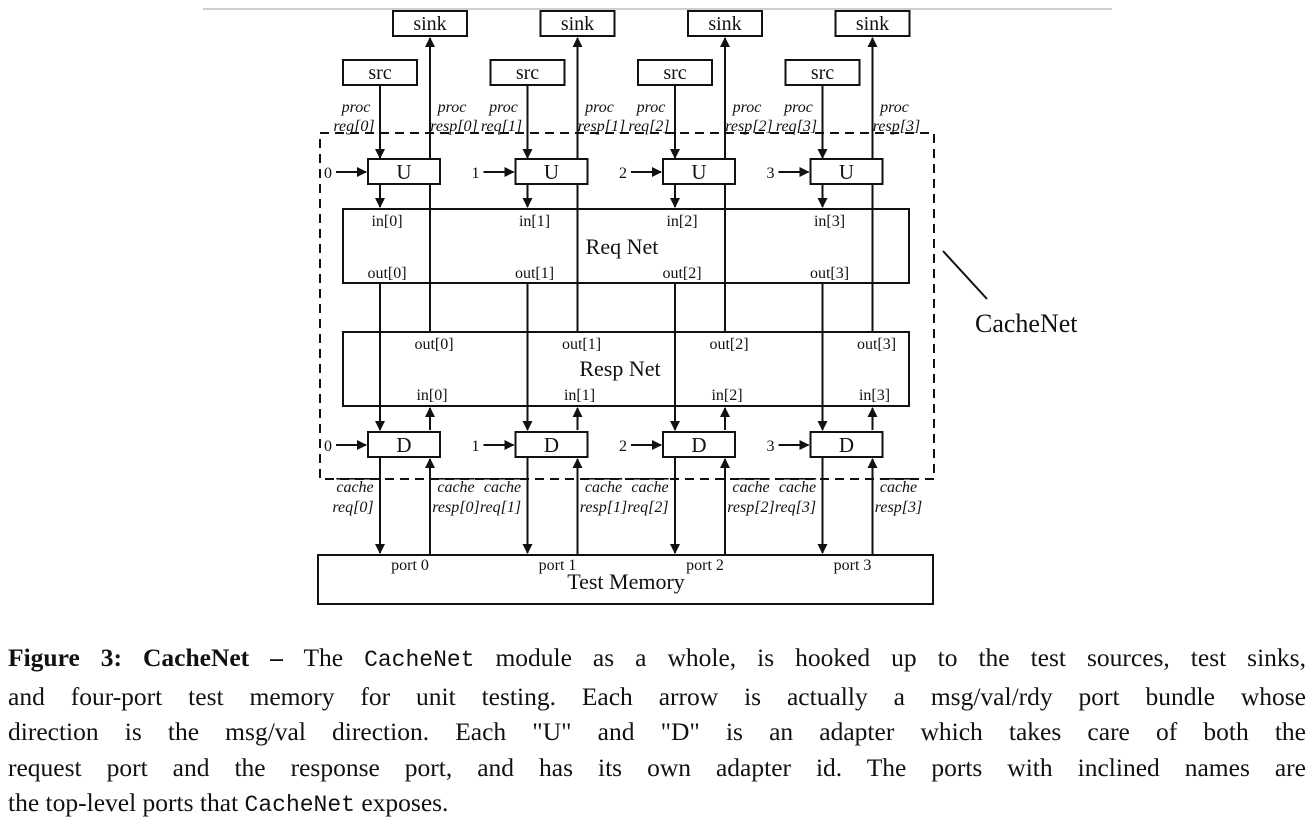 This screenshot has width=1316, height=824. What do you see at coordinates (622, 246) in the screenshot?
I see `req-net-label: Req Net` at bounding box center [622, 246].